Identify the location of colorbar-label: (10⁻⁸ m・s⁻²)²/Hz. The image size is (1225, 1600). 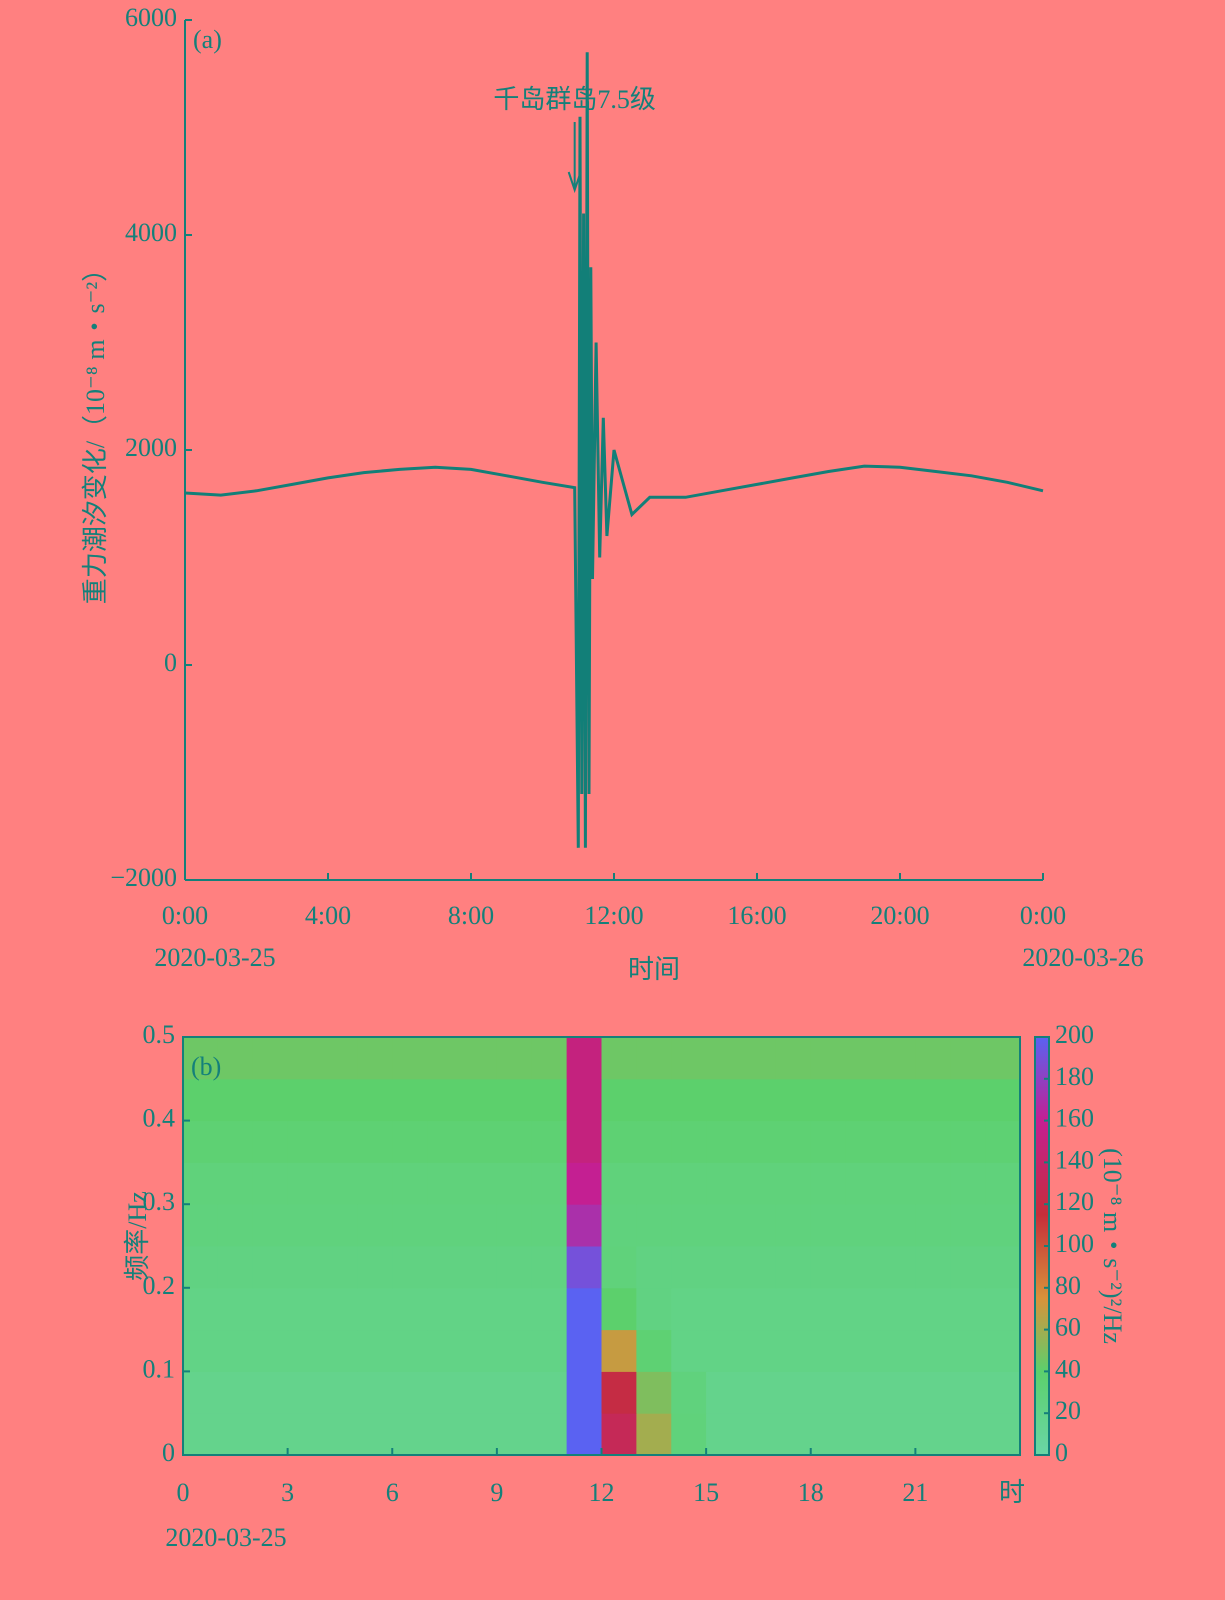
(1112, 1246).